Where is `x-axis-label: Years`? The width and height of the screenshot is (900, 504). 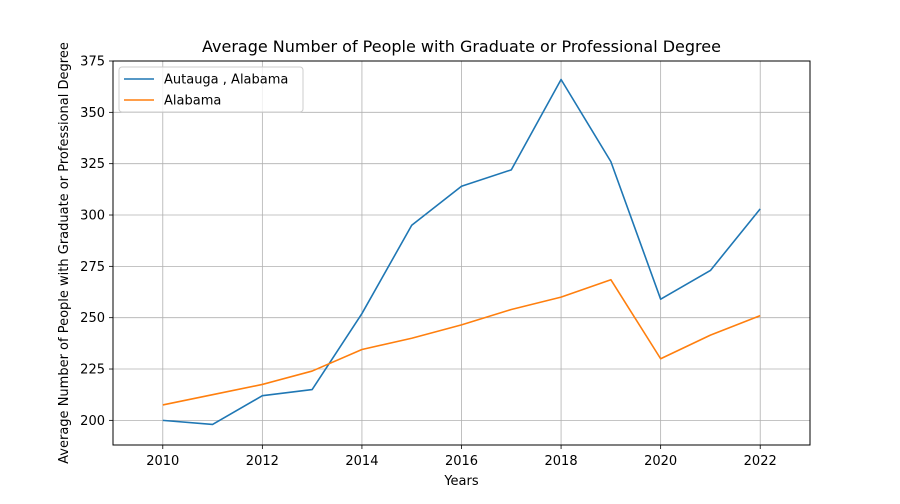 x-axis-label: Years is located at coordinates (461, 481).